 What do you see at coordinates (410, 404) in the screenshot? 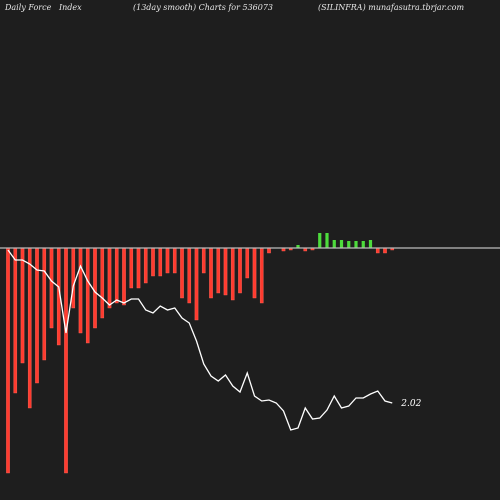
I see `last-value-label: 2.02` at bounding box center [410, 404].